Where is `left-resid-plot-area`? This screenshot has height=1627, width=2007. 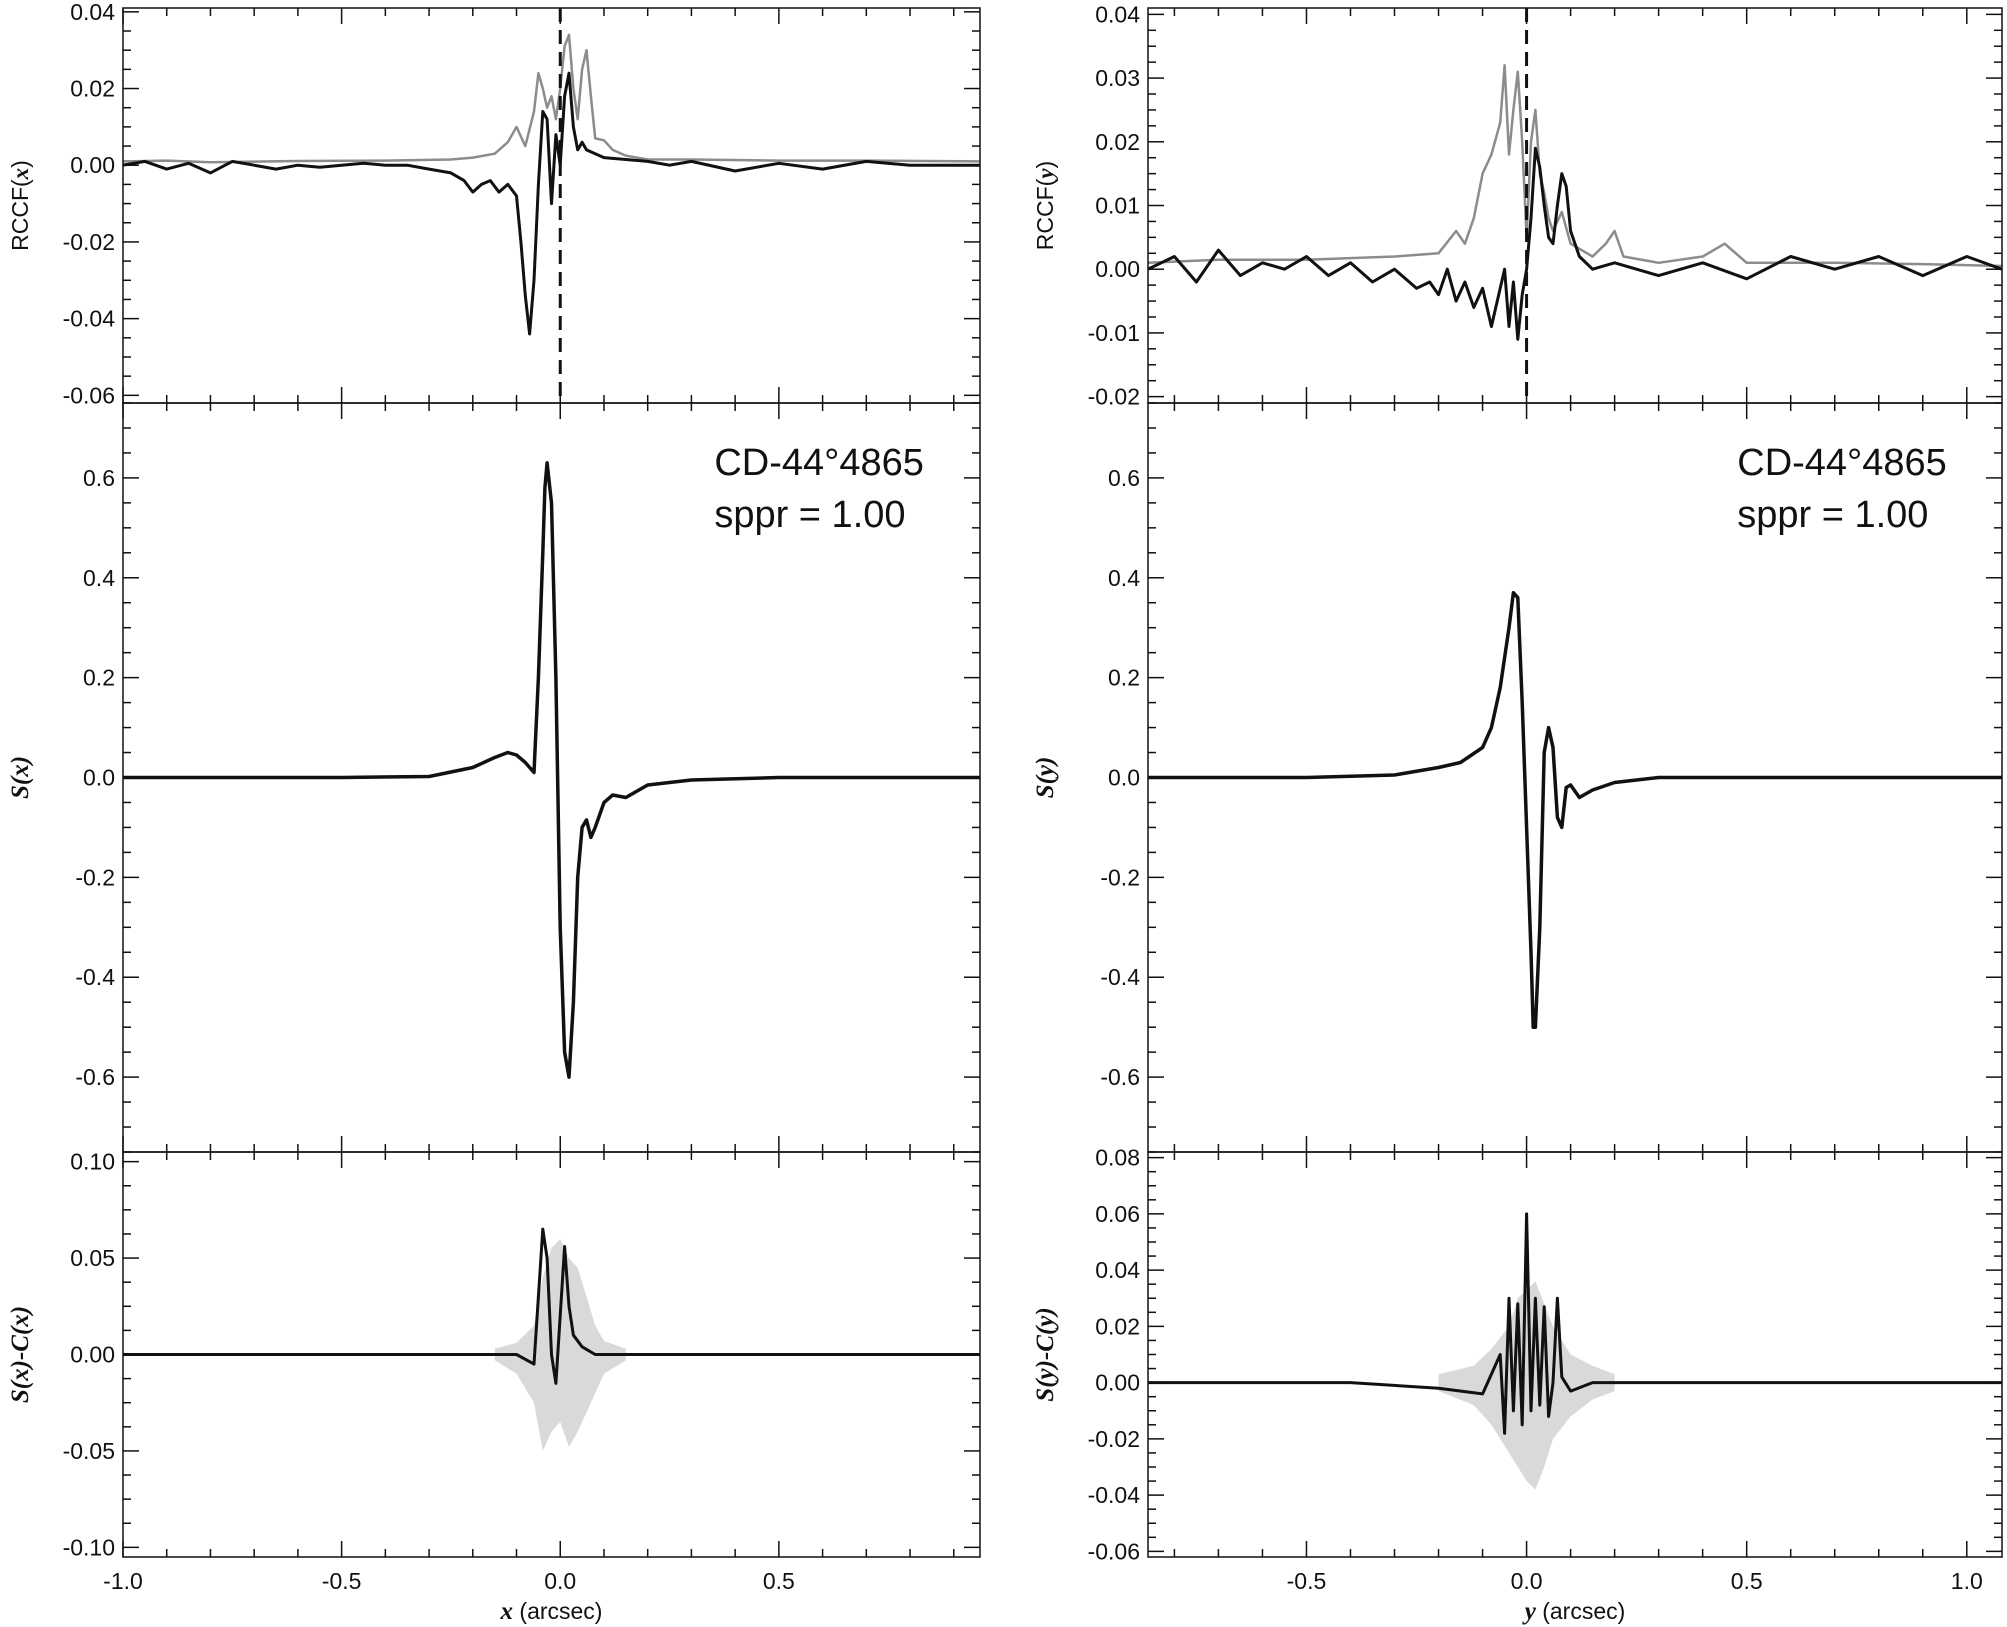
left-resid-plot-area is located at coordinates (551, 1339).